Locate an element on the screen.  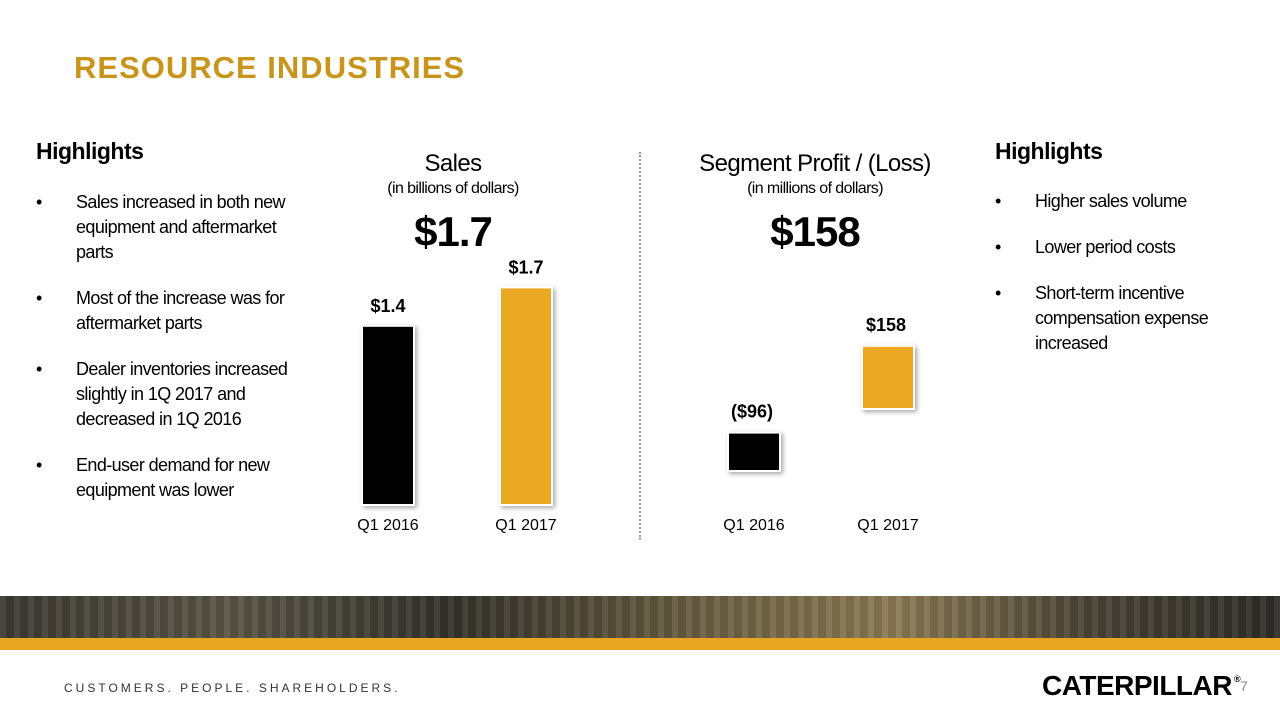
profit-bar-q1-2017 is located at coordinates (888, 377).